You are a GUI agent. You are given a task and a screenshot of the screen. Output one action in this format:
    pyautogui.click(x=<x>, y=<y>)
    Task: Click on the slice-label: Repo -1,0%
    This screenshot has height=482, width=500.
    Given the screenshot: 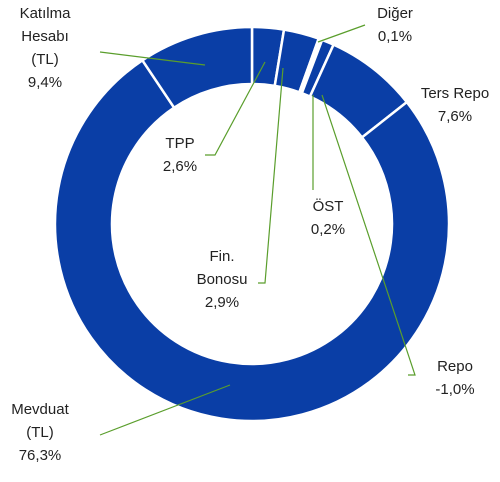 What is the action you would take?
    pyautogui.click(x=455, y=378)
    